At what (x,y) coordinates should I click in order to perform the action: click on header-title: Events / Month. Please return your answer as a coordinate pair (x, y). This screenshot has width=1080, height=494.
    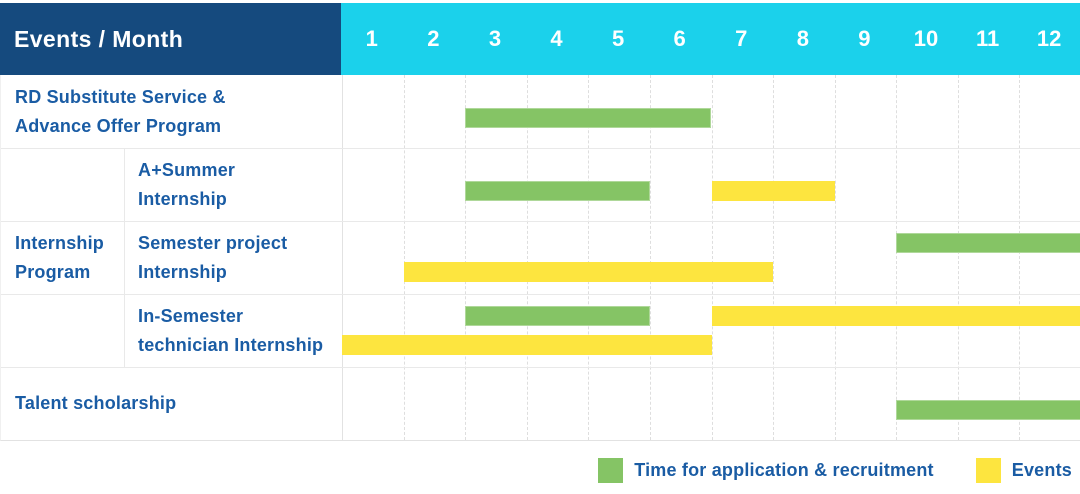
    Looking at the image, I should click on (99, 38).